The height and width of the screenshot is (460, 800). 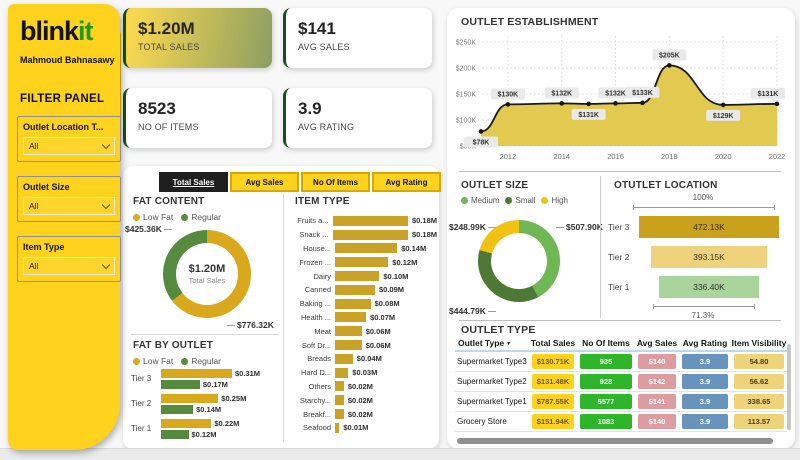 I want to click on tier-label: Tier 2, so click(x=141, y=403).